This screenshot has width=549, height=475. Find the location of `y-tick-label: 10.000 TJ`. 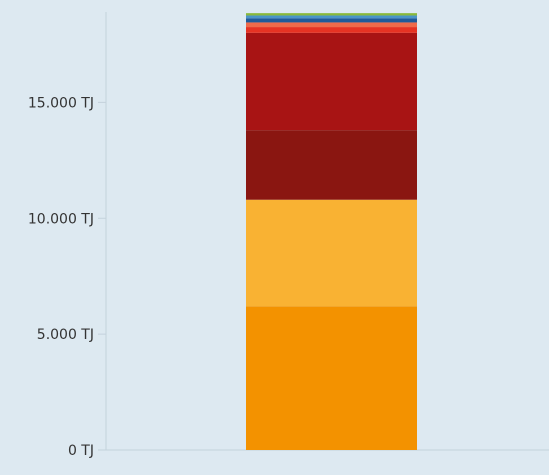

y-tick-label: 10.000 TJ is located at coordinates (61, 219).